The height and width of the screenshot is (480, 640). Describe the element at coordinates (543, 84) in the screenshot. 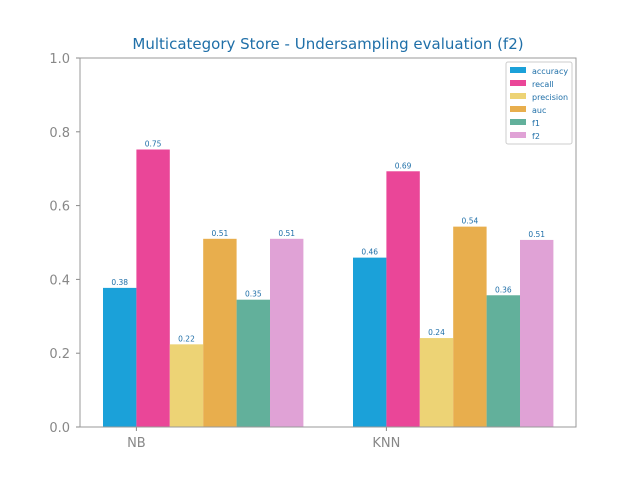

I see `legend-label-recall: recall` at that location.